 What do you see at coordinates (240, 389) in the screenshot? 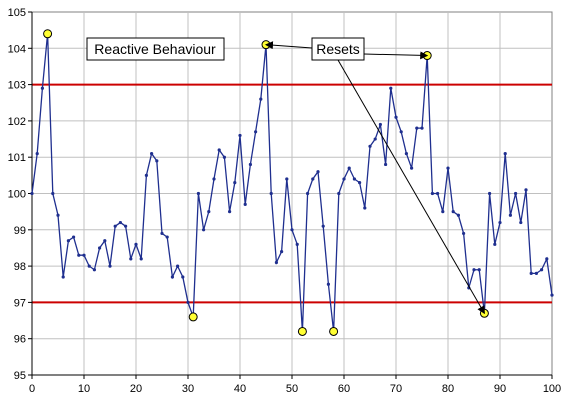
I see `x-tick-label: 40` at bounding box center [240, 389].